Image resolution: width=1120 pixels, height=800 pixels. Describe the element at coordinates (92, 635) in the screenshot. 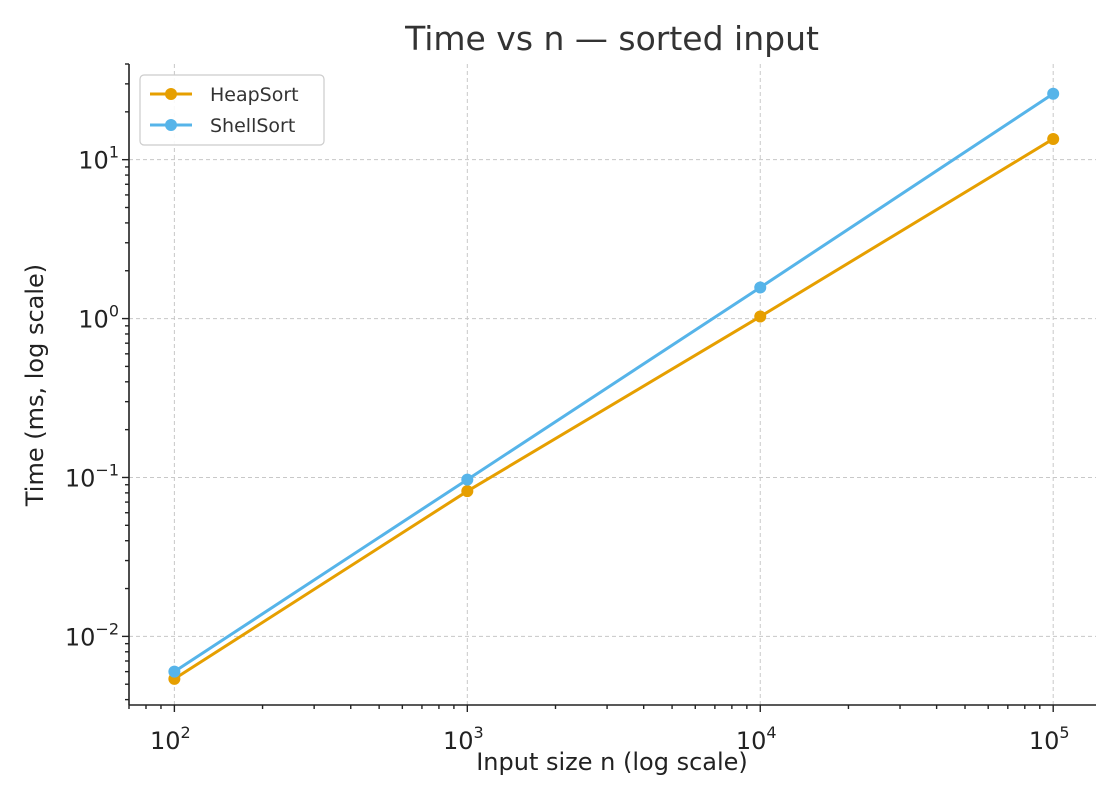

I see `y-tick-label: 10⁻²` at that location.